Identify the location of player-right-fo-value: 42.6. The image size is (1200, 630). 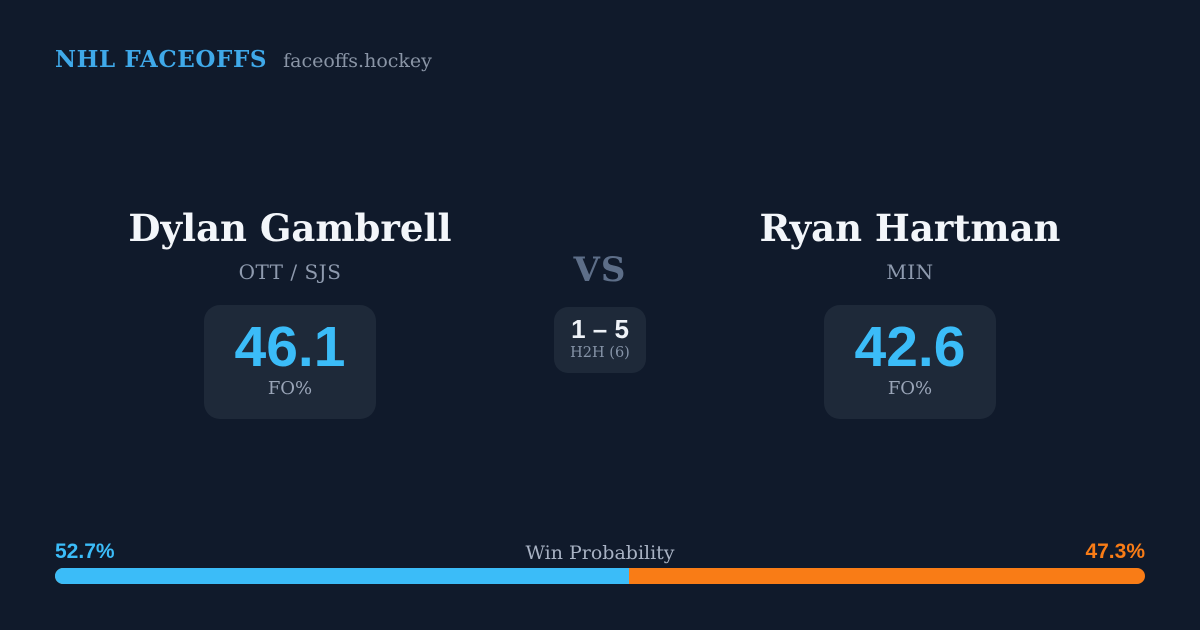
(910, 347).